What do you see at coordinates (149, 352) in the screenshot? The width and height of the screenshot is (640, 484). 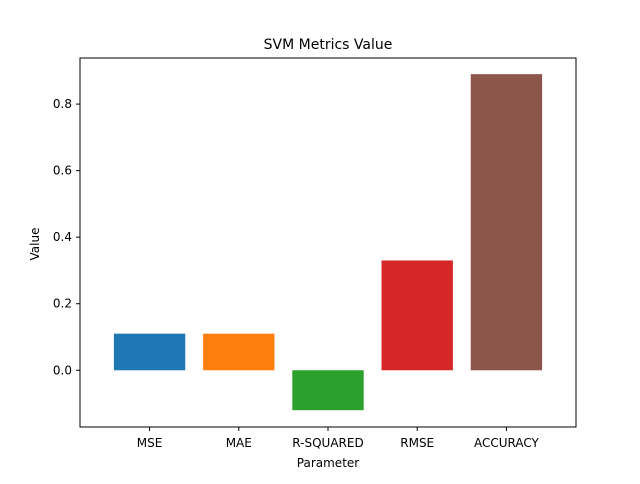 I see `bar-mse` at bounding box center [149, 352].